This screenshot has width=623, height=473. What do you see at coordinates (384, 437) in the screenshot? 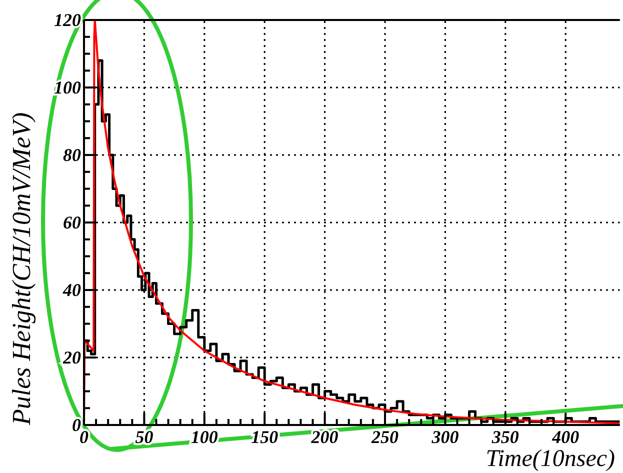
I see `x-tick-label: 250` at bounding box center [384, 437].